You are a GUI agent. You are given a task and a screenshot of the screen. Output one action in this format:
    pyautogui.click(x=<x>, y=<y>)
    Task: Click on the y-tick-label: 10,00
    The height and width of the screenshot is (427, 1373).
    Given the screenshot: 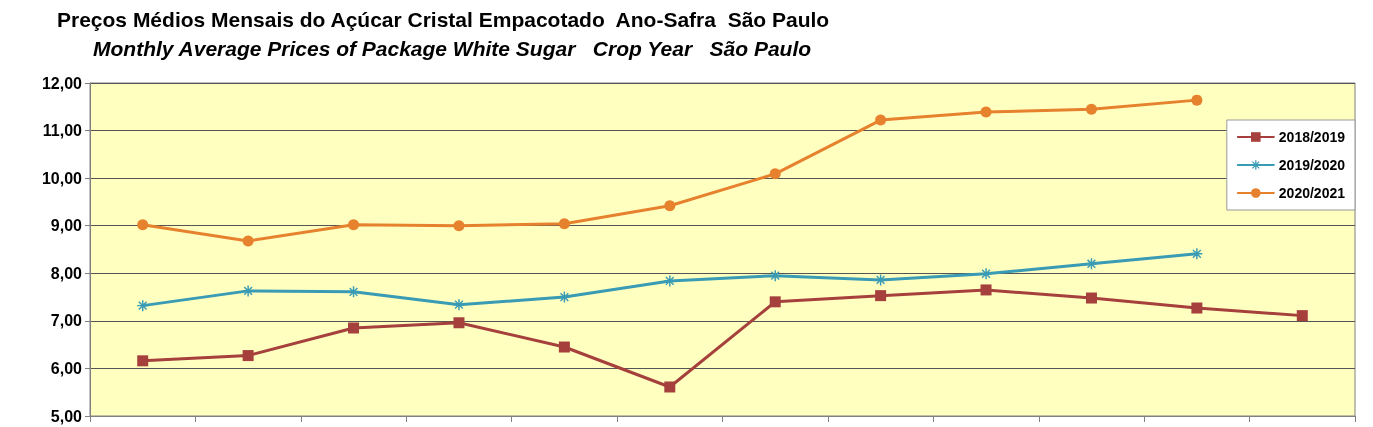 What is the action you would take?
    pyautogui.click(x=62, y=178)
    